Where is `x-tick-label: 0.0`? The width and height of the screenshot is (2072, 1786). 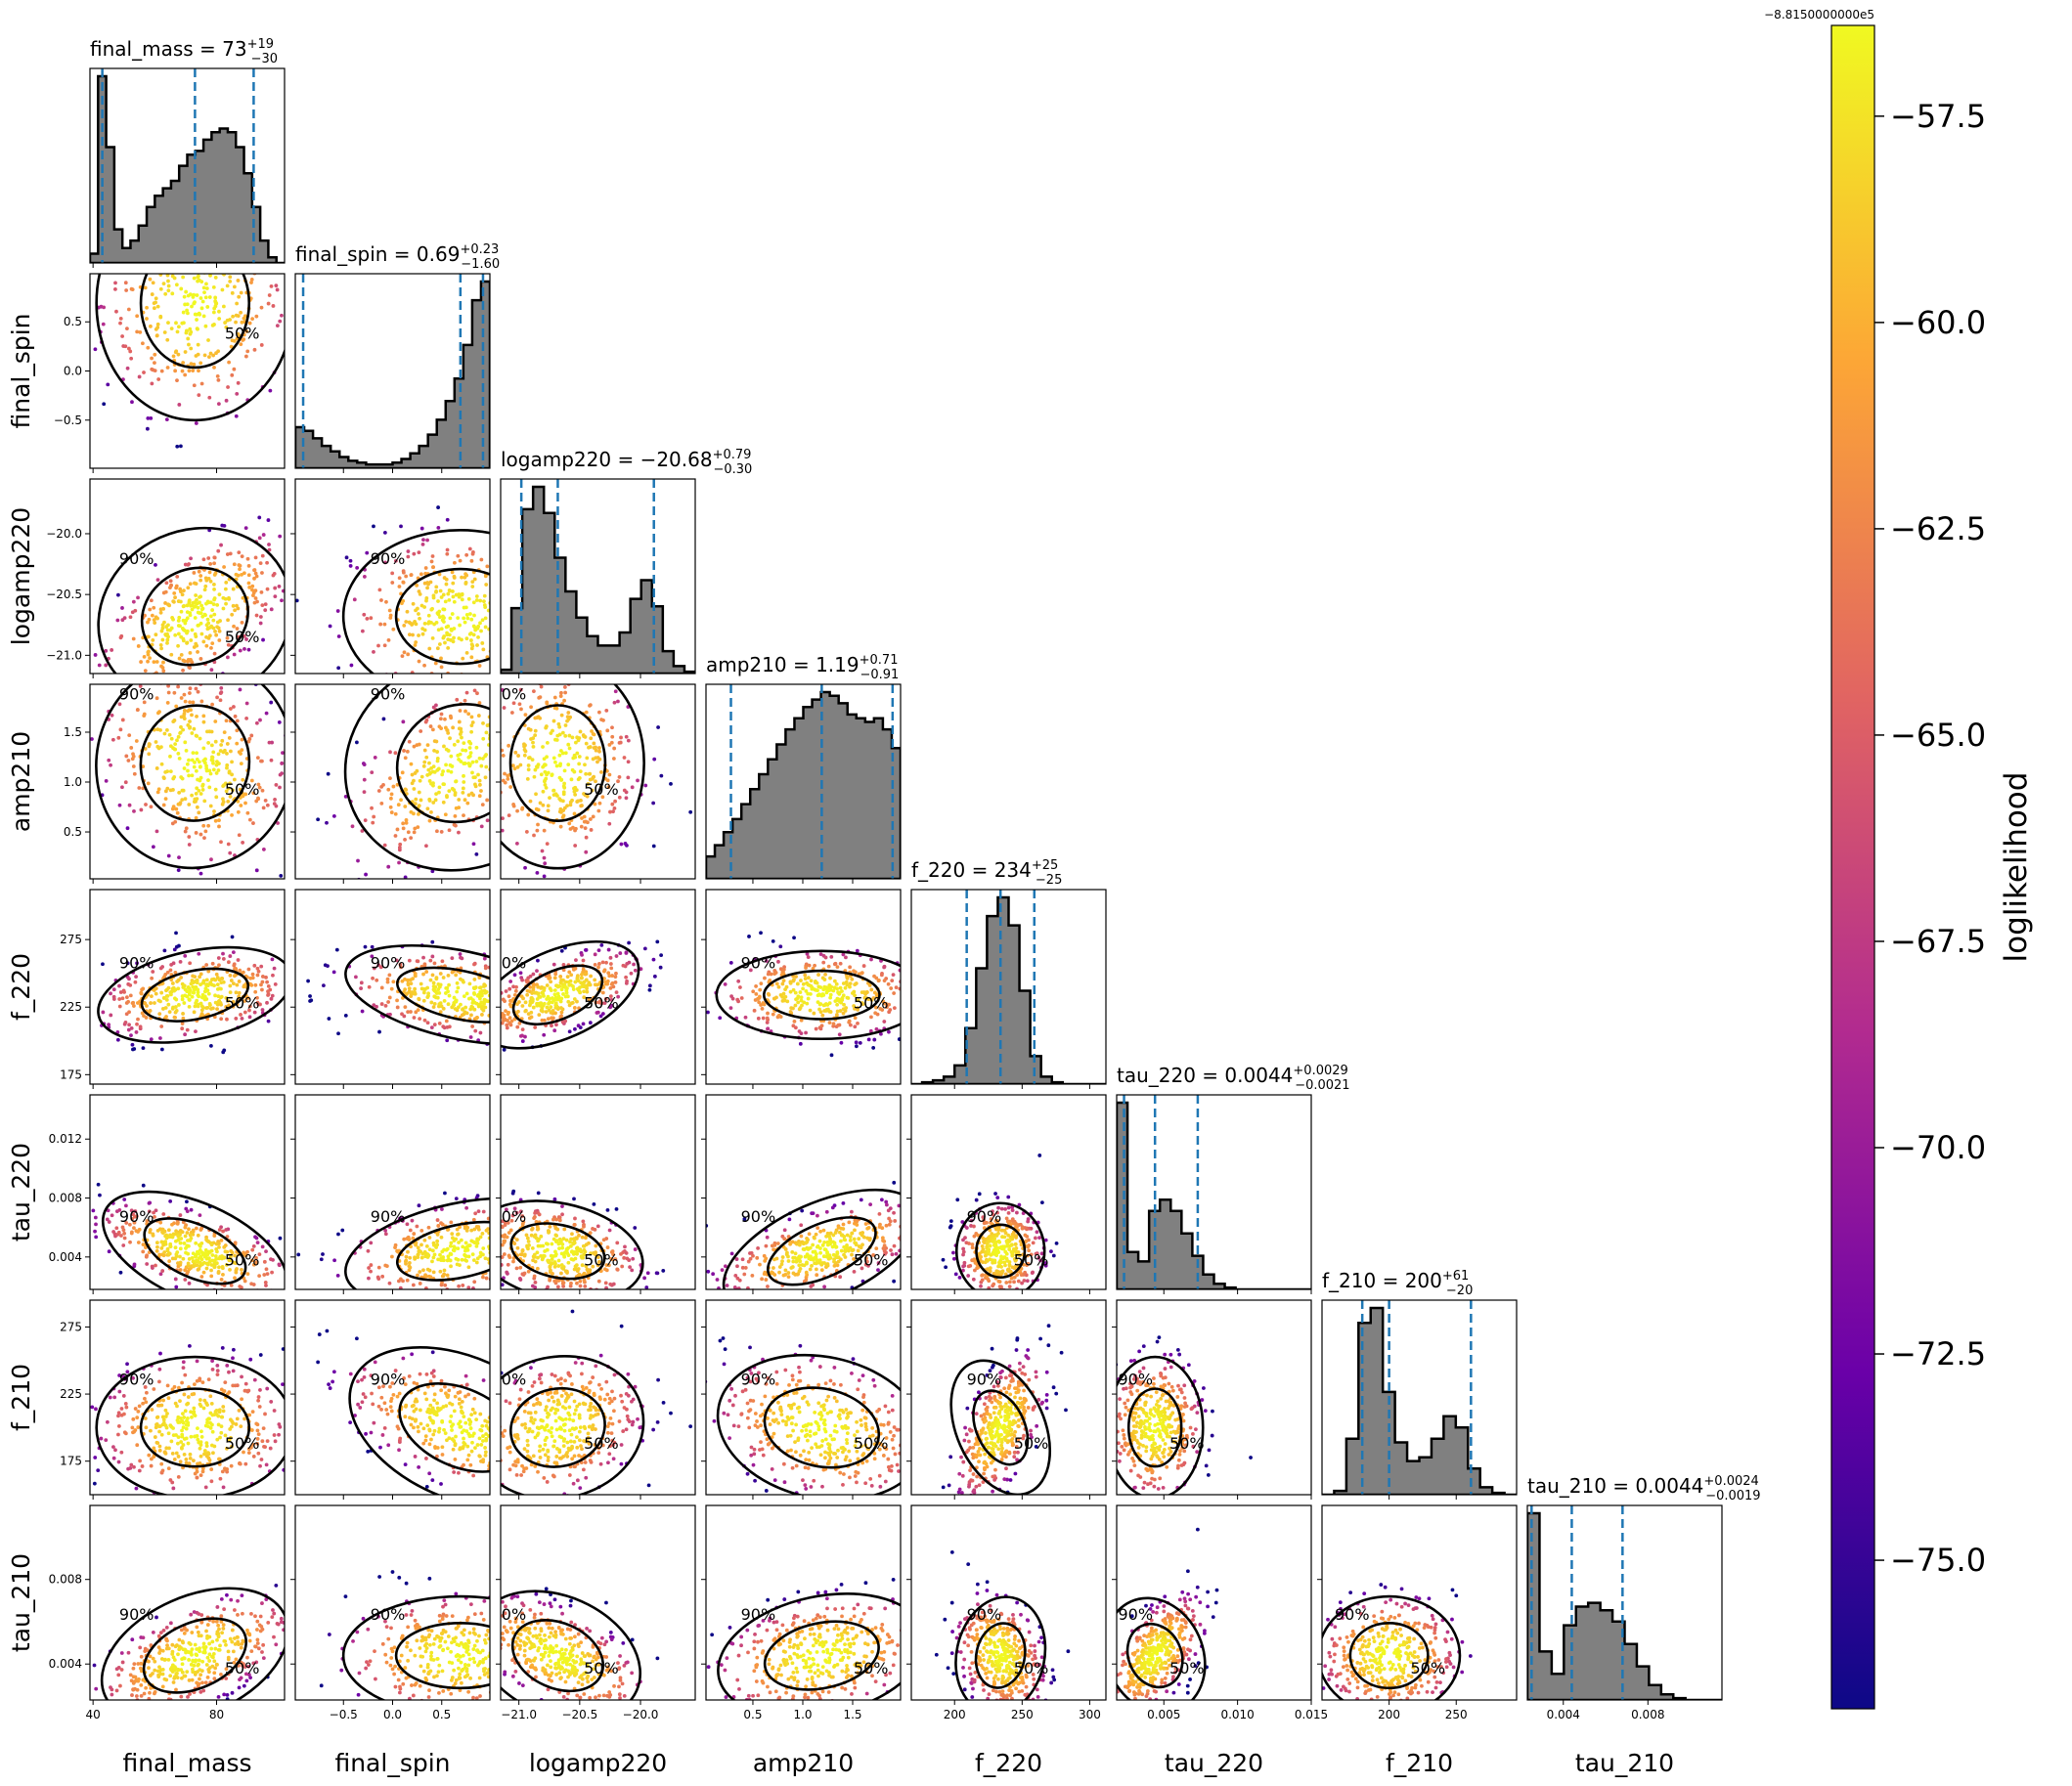 x-tick-label: 0.0 is located at coordinates (392, 1714).